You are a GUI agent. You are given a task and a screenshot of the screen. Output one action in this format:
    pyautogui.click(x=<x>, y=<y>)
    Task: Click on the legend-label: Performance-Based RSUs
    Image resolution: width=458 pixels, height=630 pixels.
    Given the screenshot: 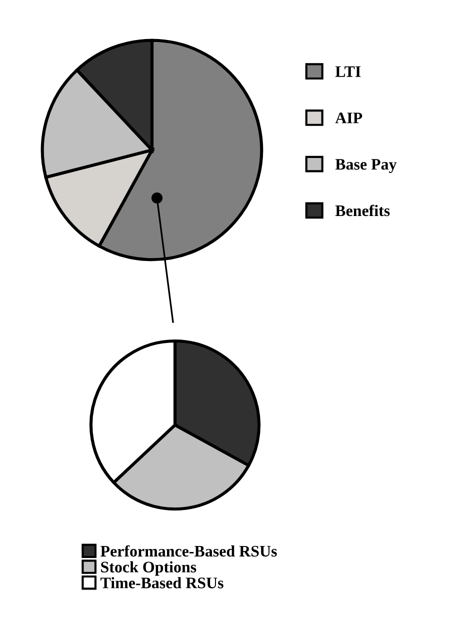 What is the action you would take?
    pyautogui.click(x=188, y=551)
    